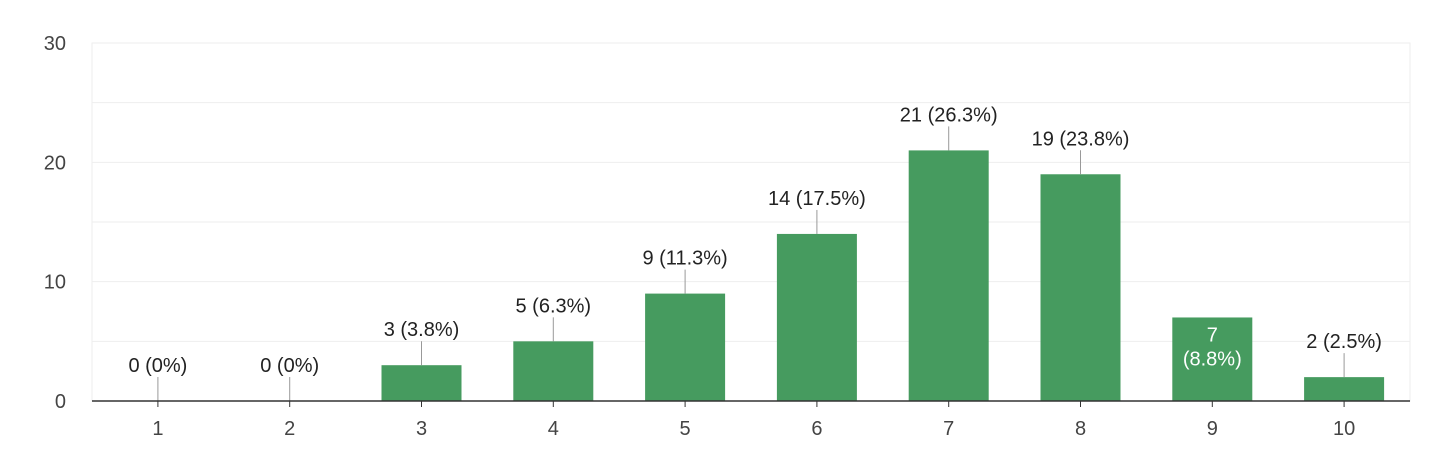  Describe the element at coordinates (684, 259) in the screenshot. I see `data-label-5: 9 (11.3%)` at that location.